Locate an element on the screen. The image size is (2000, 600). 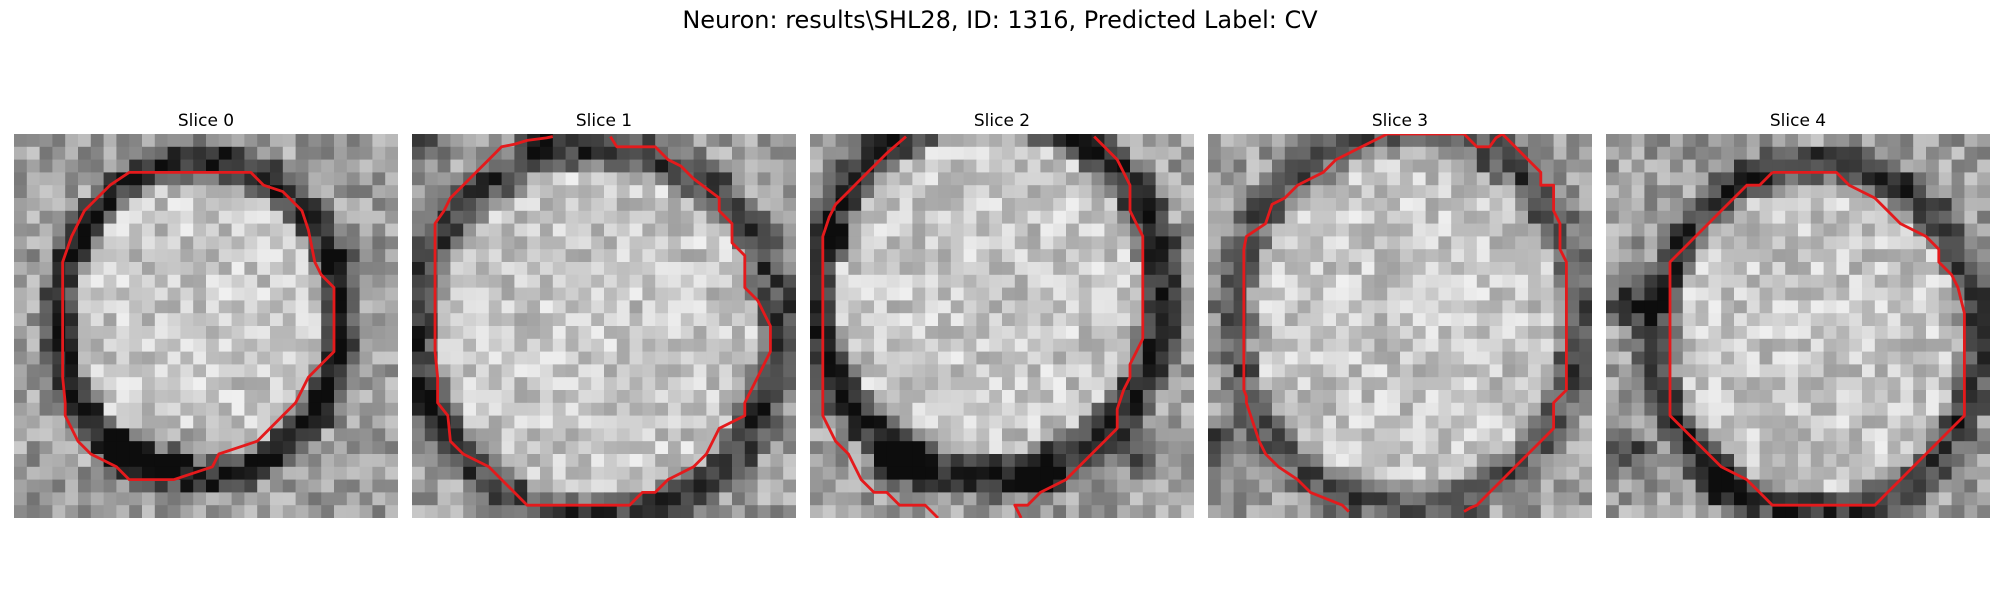
slice-title-1: Slice 1 is located at coordinates (604, 121).